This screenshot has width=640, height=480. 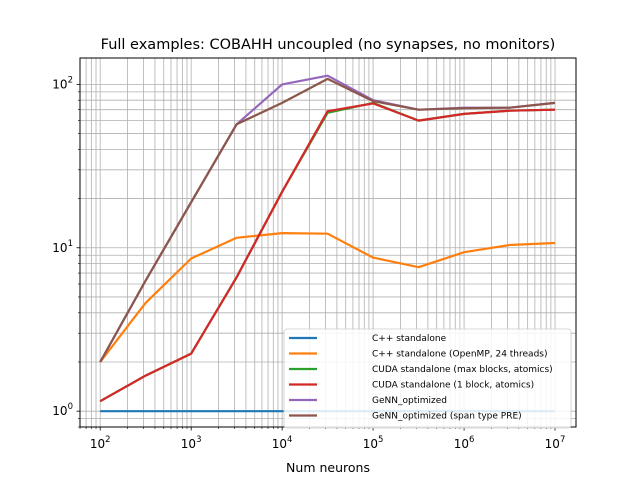 I want to click on legend-box, so click(x=427, y=378).